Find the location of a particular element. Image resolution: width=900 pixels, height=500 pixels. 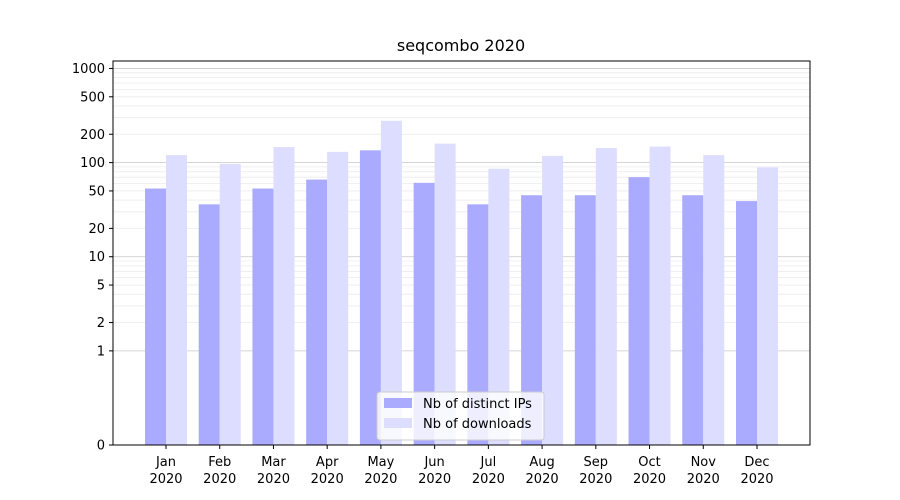

x-tick-label-line: Sep is located at coordinates (596, 462).